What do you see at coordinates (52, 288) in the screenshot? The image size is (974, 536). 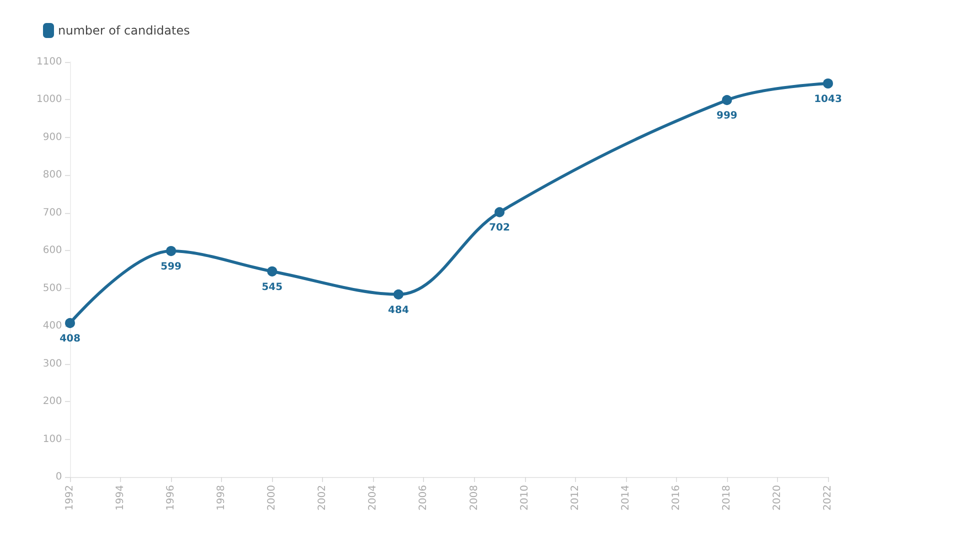 I see `y-tick-label: 500` at bounding box center [52, 288].